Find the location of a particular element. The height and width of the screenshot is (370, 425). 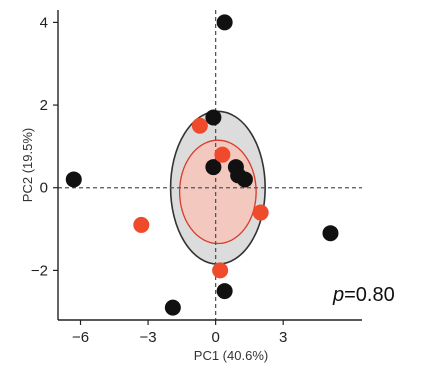

y-axis-title: PC2 (19.5%) is located at coordinates (27, 165).